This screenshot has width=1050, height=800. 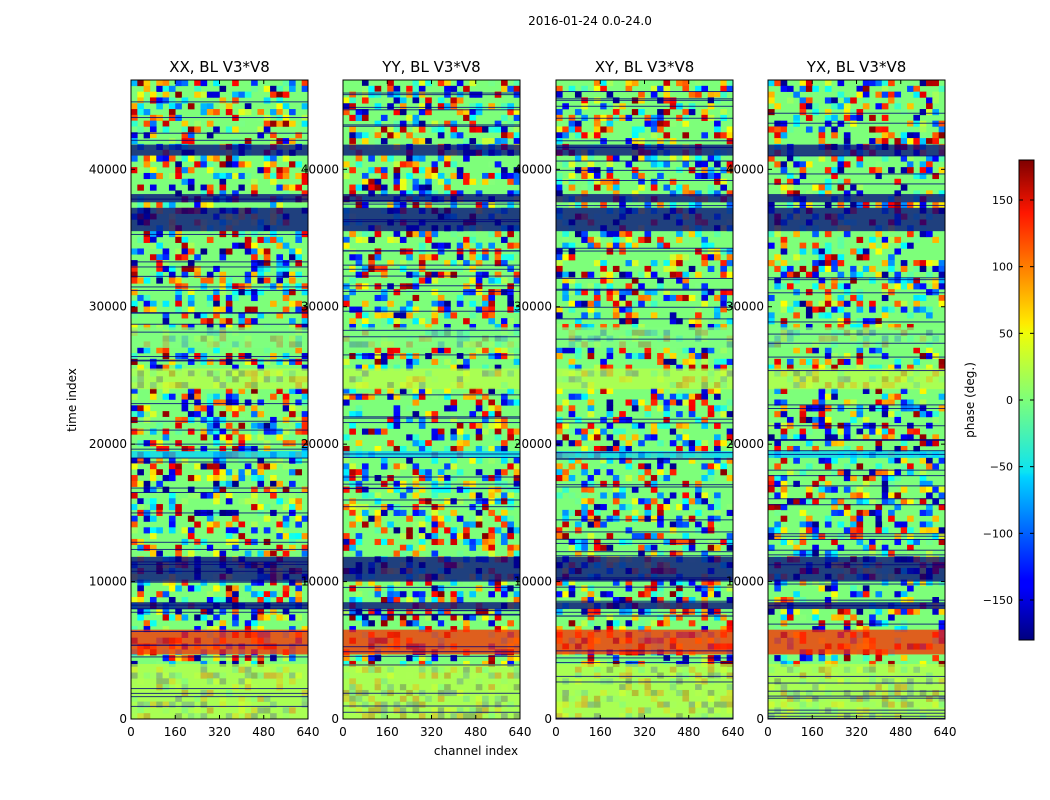 I want to click on x-axis-label: channel index, so click(x=476, y=751).